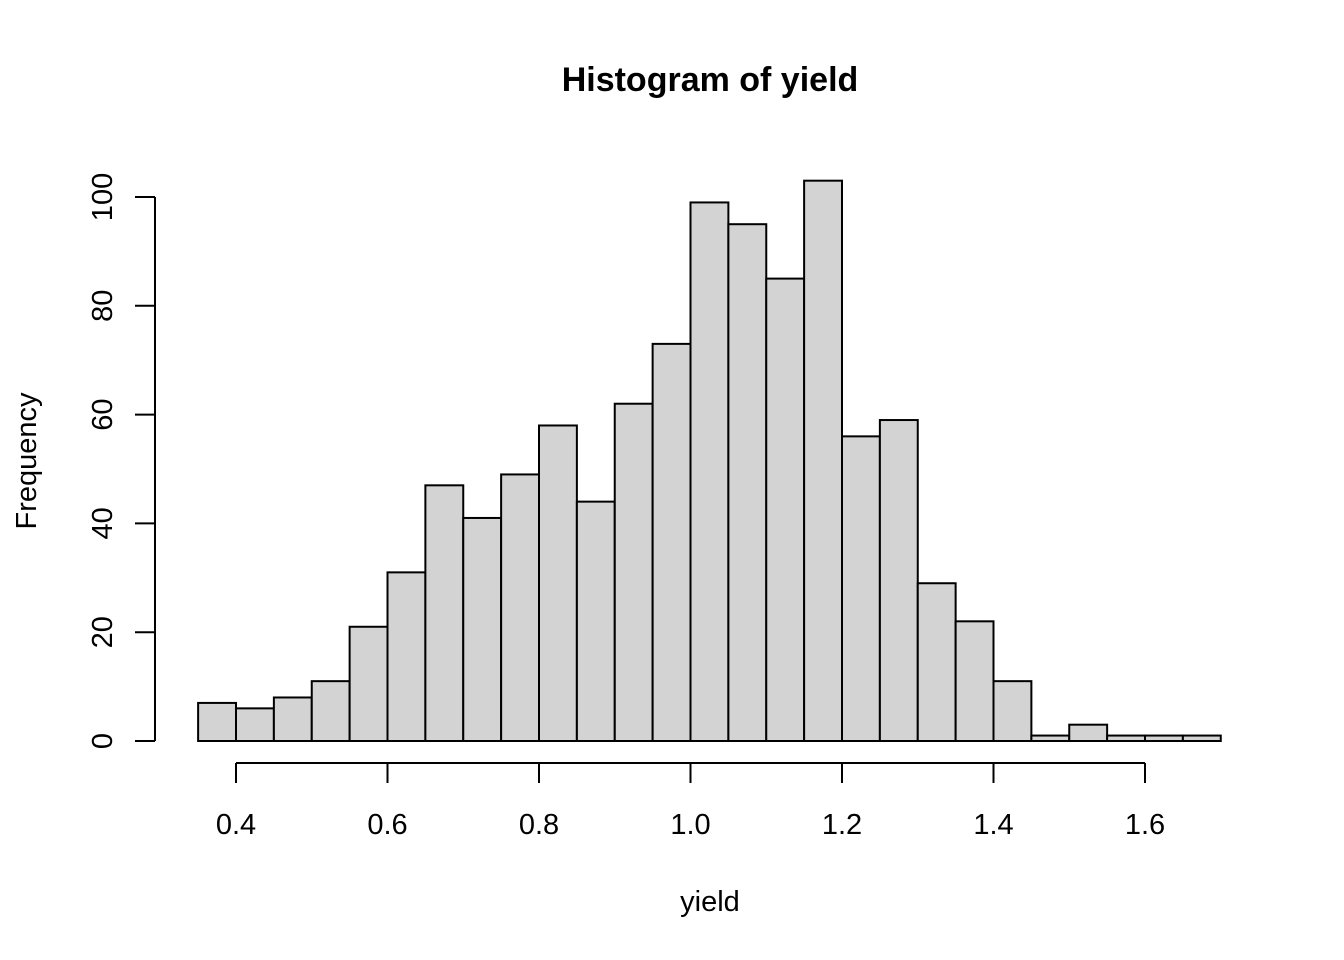  What do you see at coordinates (387, 825) in the screenshot?
I see `x-tick-label: 0.6` at bounding box center [387, 825].